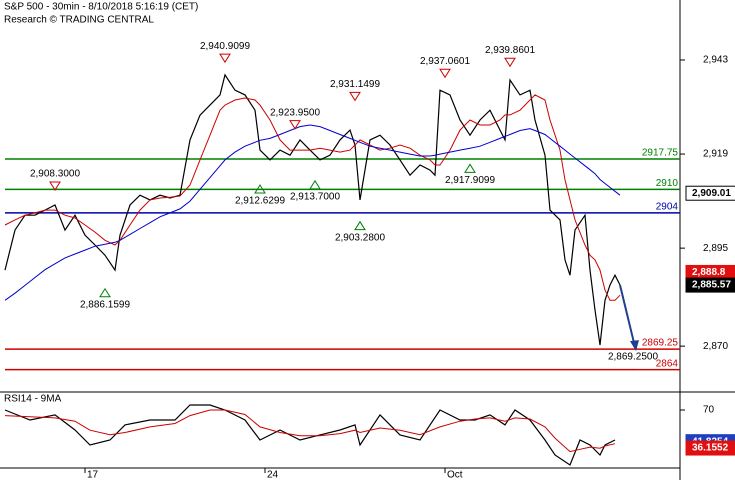  Describe the element at coordinates (295, 112) in the screenshot. I see `peak-label: 2,923.9500` at that location.